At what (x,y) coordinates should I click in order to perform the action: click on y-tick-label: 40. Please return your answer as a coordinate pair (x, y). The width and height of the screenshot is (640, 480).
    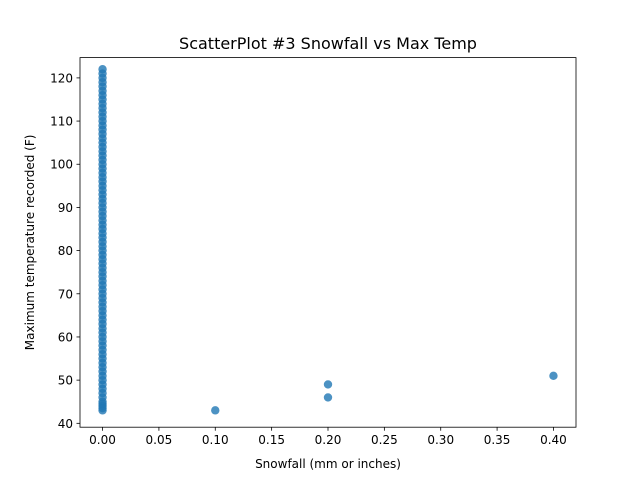
    Looking at the image, I should click on (65, 424).